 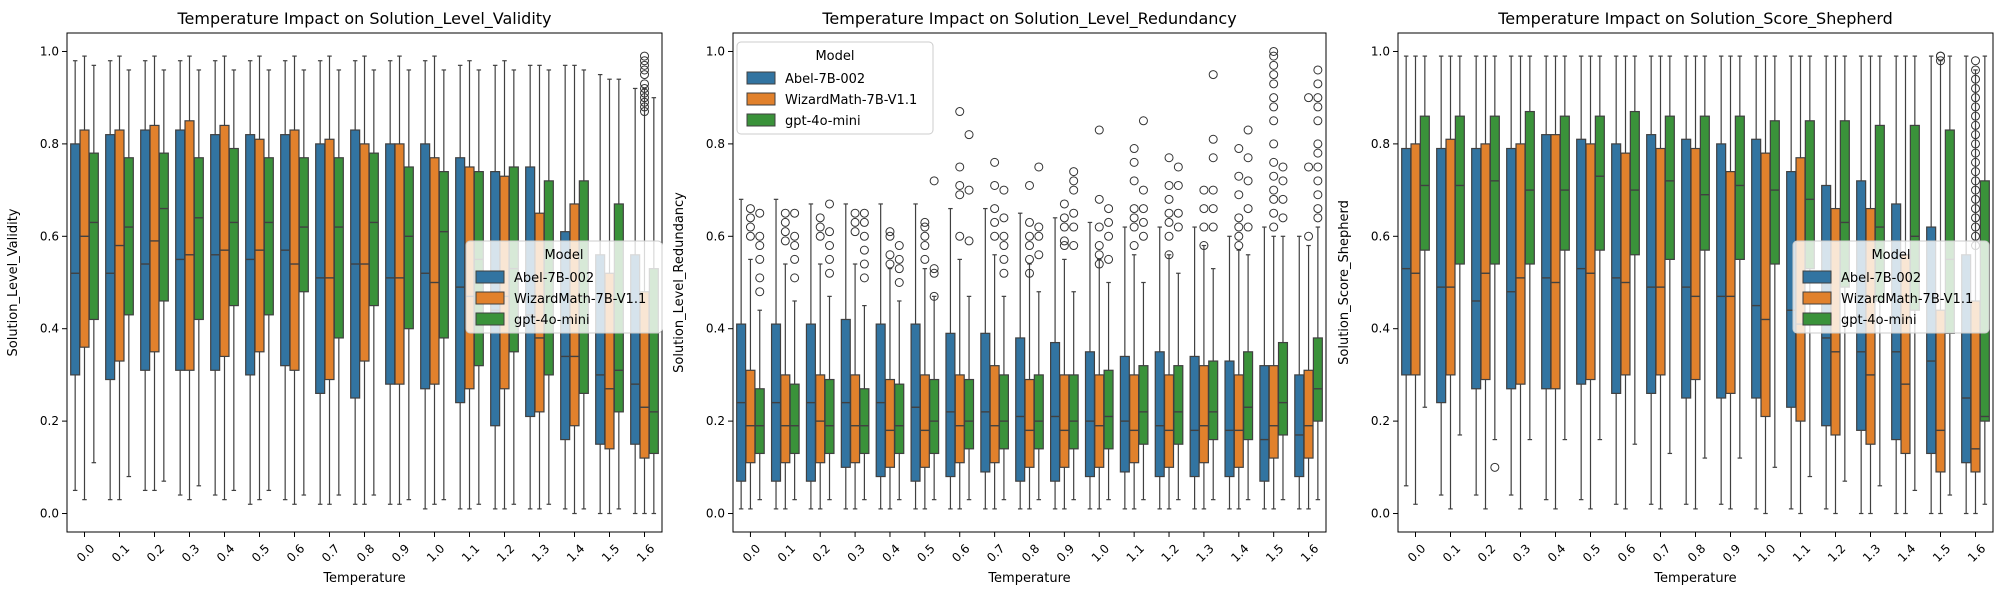 What do you see at coordinates (776, 354) in the screenshot?
I see `box-abel-7b-002-0.1` at bounding box center [776, 354].